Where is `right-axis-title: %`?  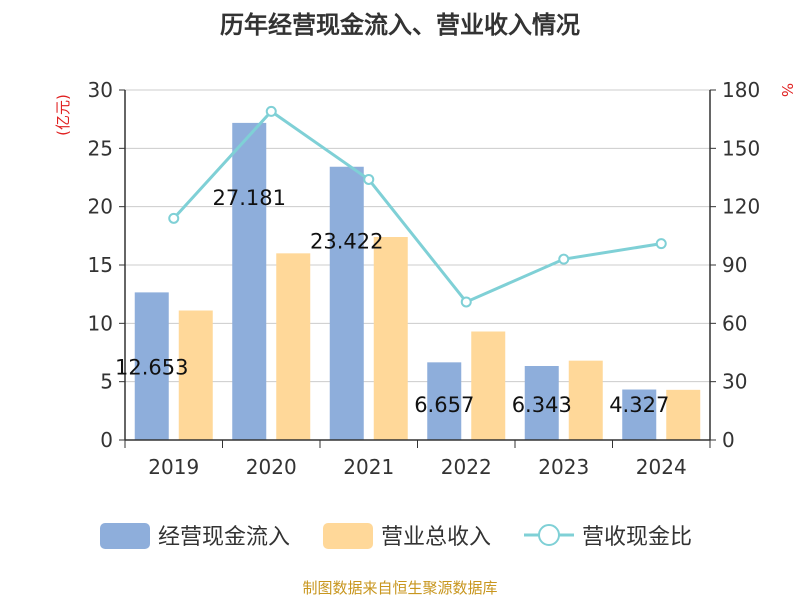 right-axis-title: % is located at coordinates (787, 90).